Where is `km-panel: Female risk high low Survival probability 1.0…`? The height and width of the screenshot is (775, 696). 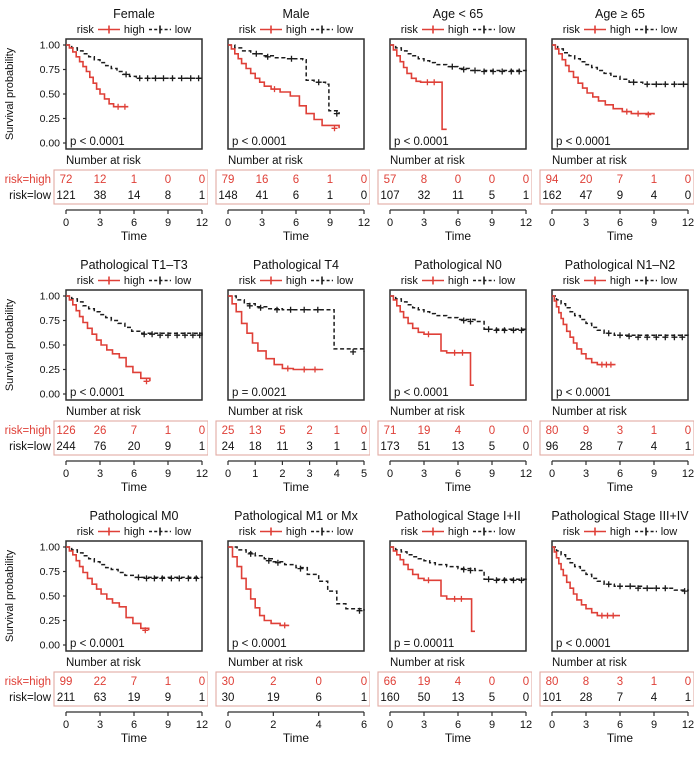 km-panel: Female risk high low Survival probability 1.0… is located at coordinates (105, 123).